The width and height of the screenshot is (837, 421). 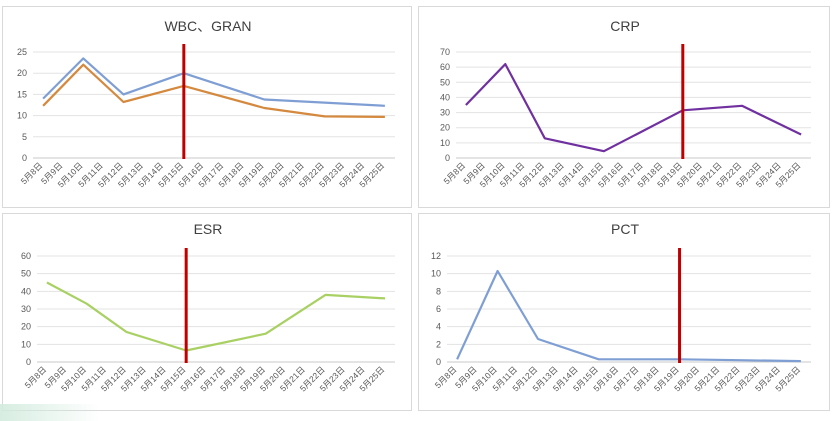 What do you see at coordinates (625, 26) in the screenshot?
I see `chart-title: CRP` at bounding box center [625, 26].